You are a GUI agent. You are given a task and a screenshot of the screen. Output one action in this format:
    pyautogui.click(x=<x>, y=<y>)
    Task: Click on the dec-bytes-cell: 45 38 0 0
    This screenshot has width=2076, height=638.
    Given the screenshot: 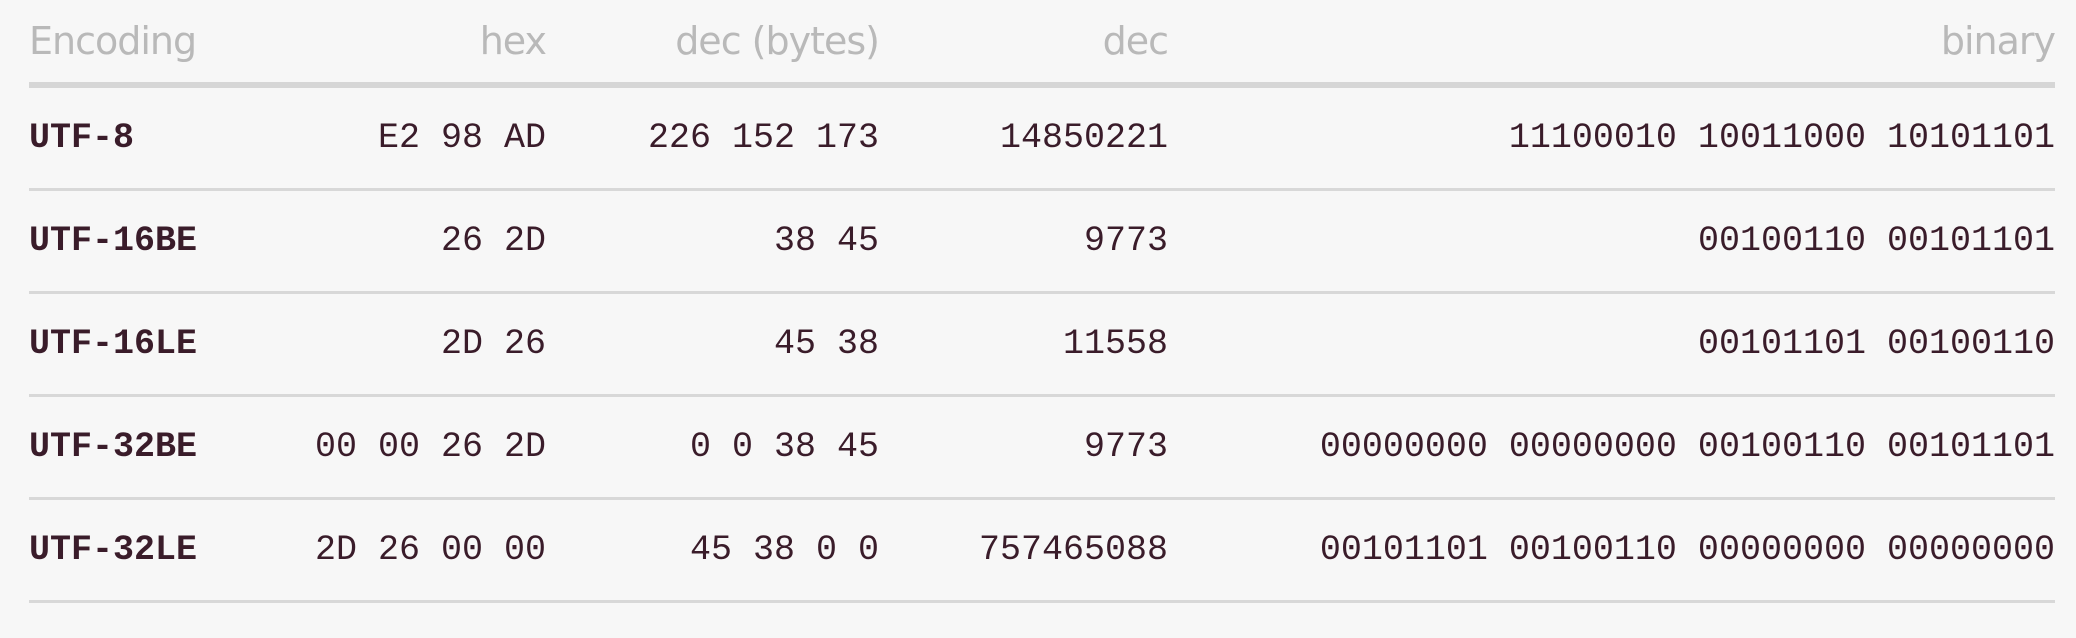 What is the action you would take?
    pyautogui.click(x=712, y=550)
    